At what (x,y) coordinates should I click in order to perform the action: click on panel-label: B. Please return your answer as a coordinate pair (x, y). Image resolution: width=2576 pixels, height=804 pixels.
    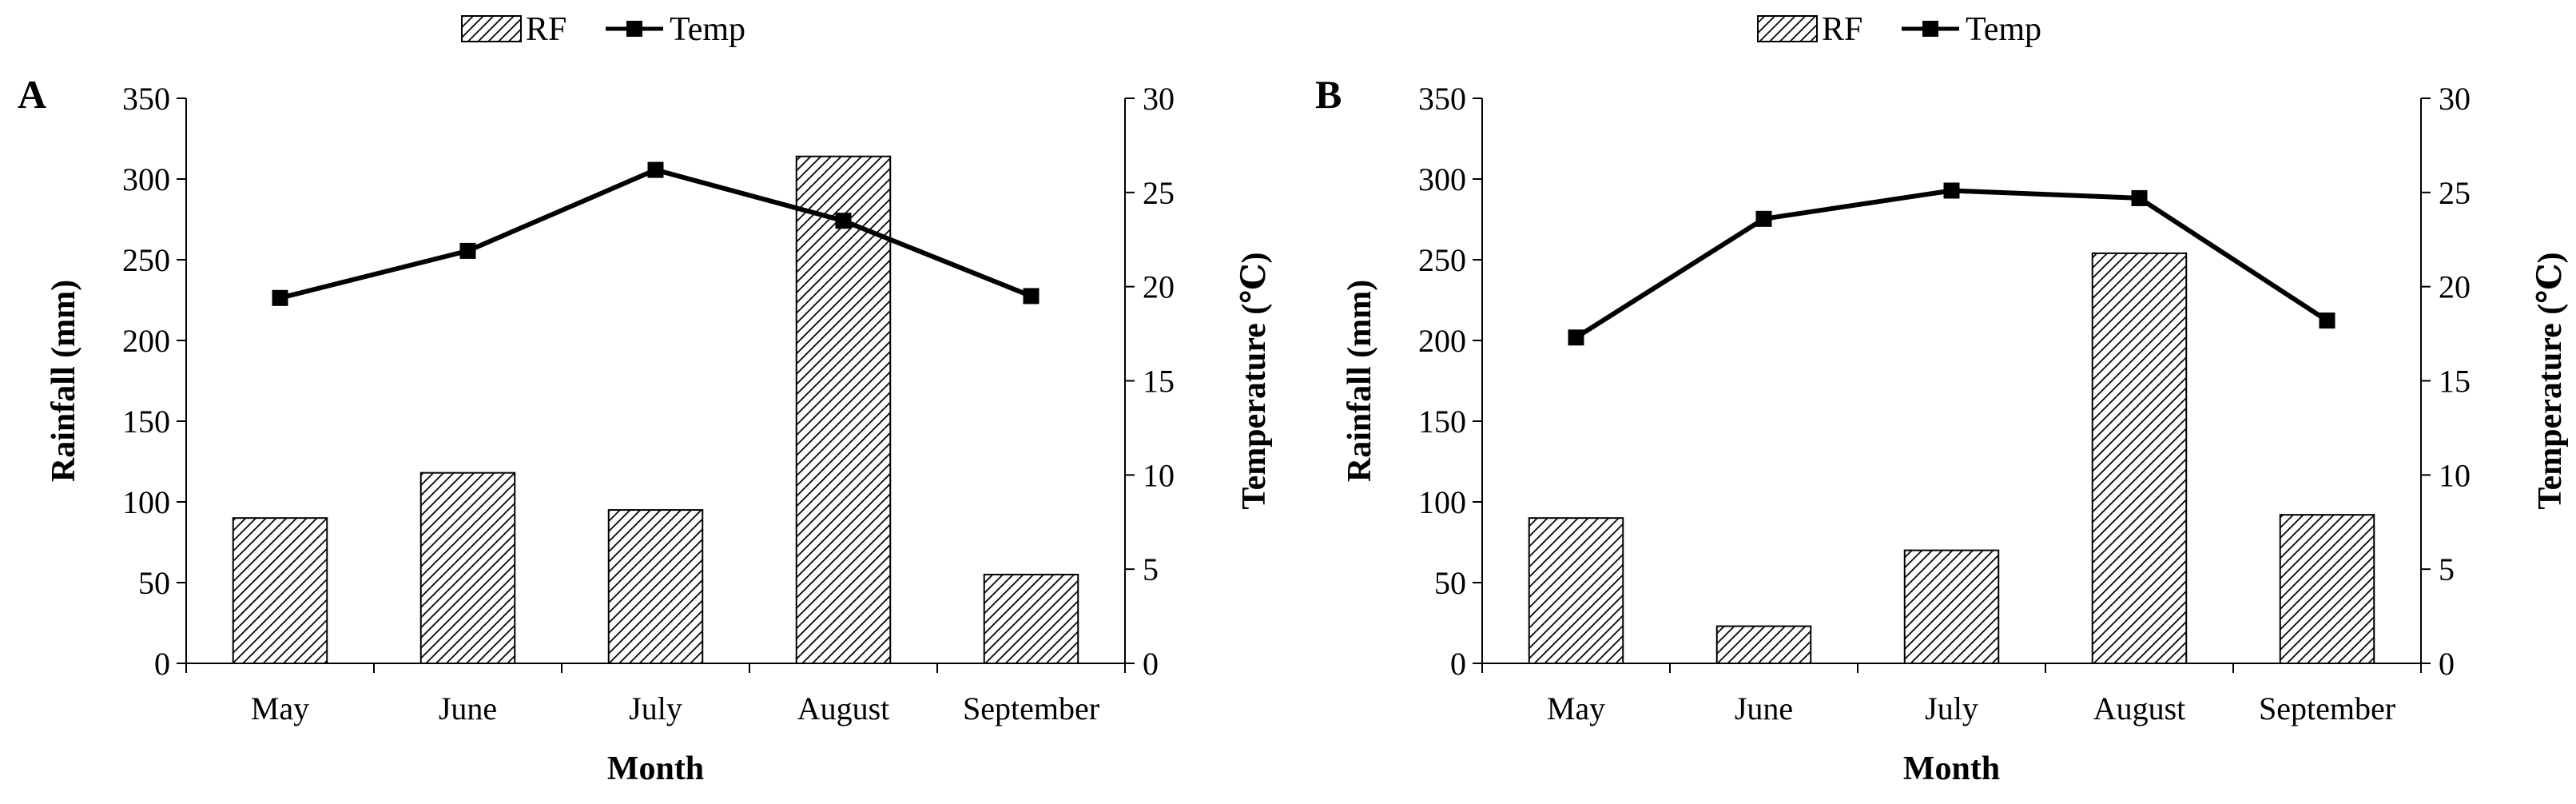
    Looking at the image, I should click on (1328, 94).